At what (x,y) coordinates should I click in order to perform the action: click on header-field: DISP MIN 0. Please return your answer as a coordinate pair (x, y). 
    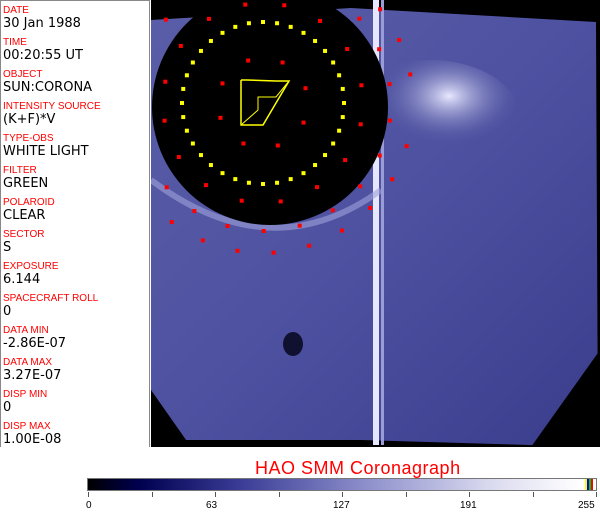
    Looking at the image, I should click on (25, 402).